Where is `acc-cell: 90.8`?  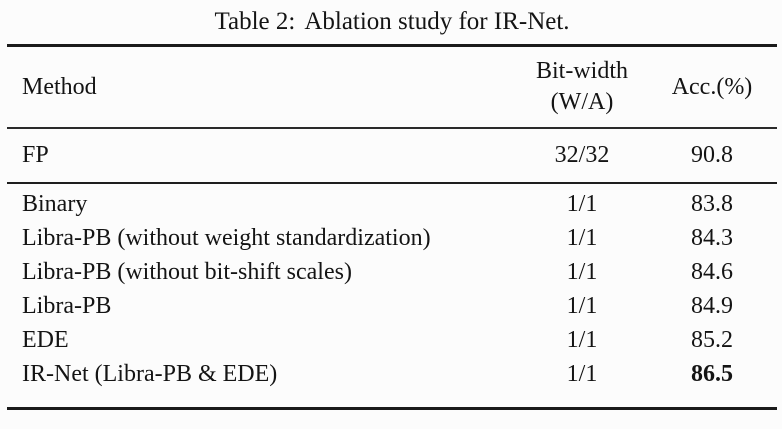
acc-cell: 90.8 is located at coordinates (712, 155).